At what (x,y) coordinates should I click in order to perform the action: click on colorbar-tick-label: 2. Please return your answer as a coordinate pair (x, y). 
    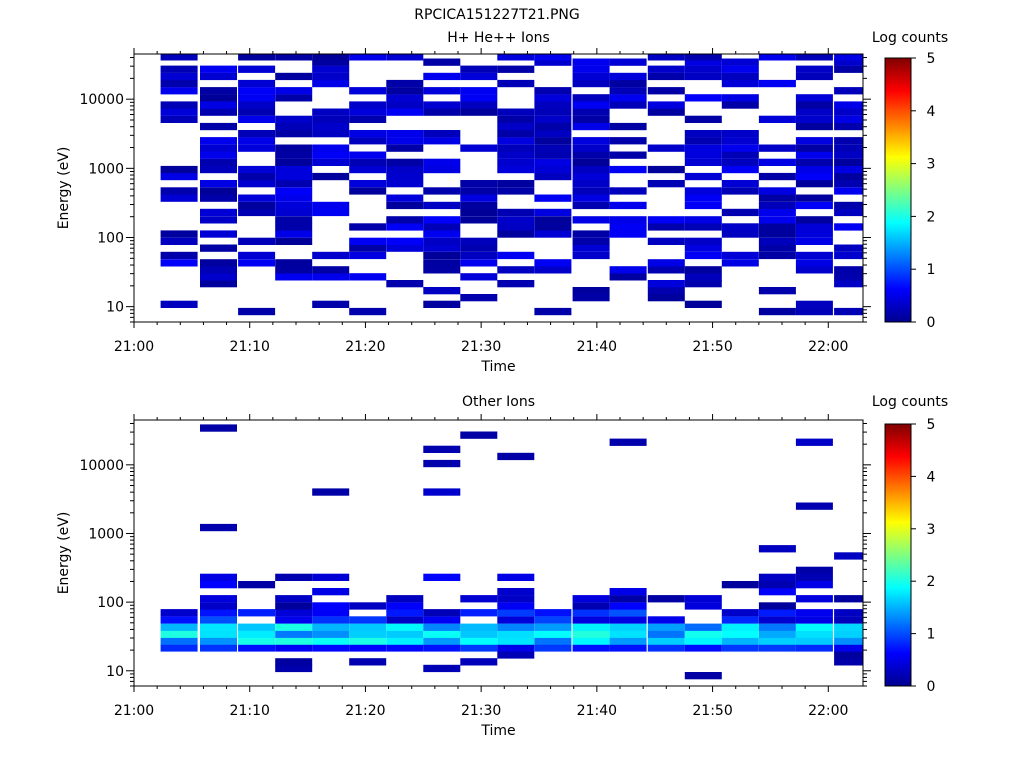
    Looking at the image, I should click on (931, 217).